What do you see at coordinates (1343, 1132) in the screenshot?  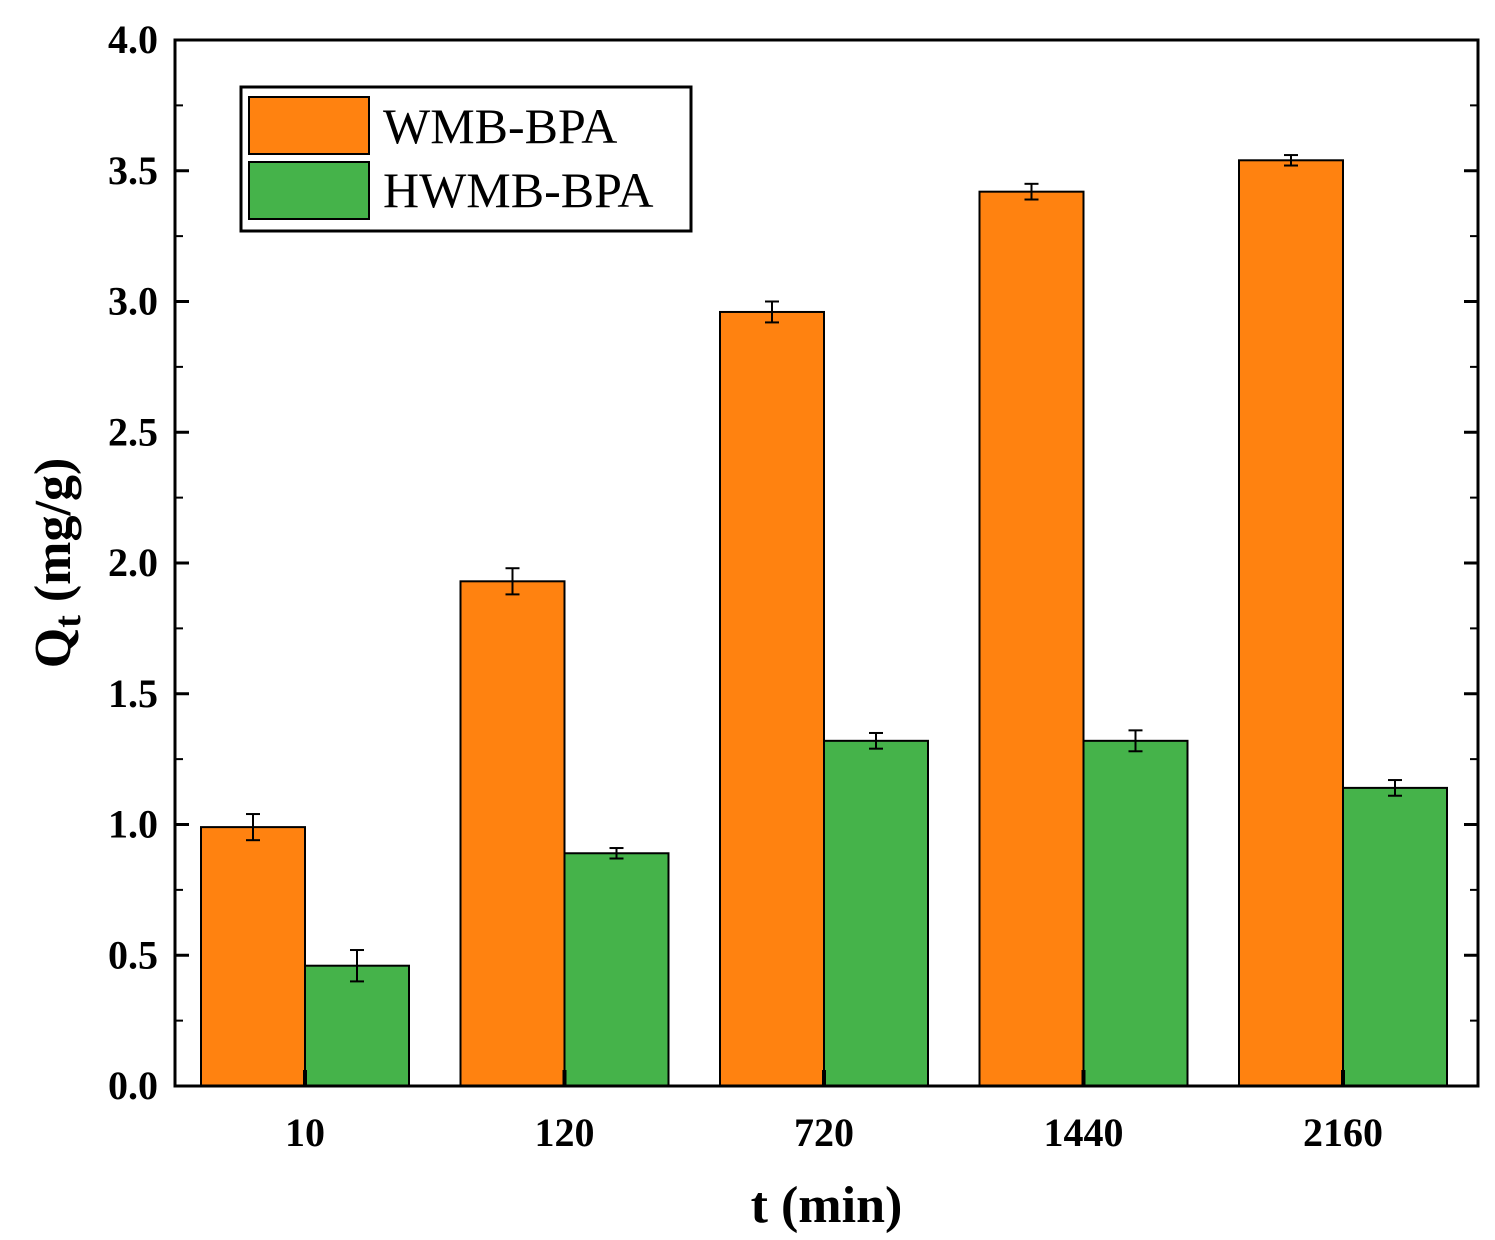 I see `x-tick-label-2160: 2160` at bounding box center [1343, 1132].